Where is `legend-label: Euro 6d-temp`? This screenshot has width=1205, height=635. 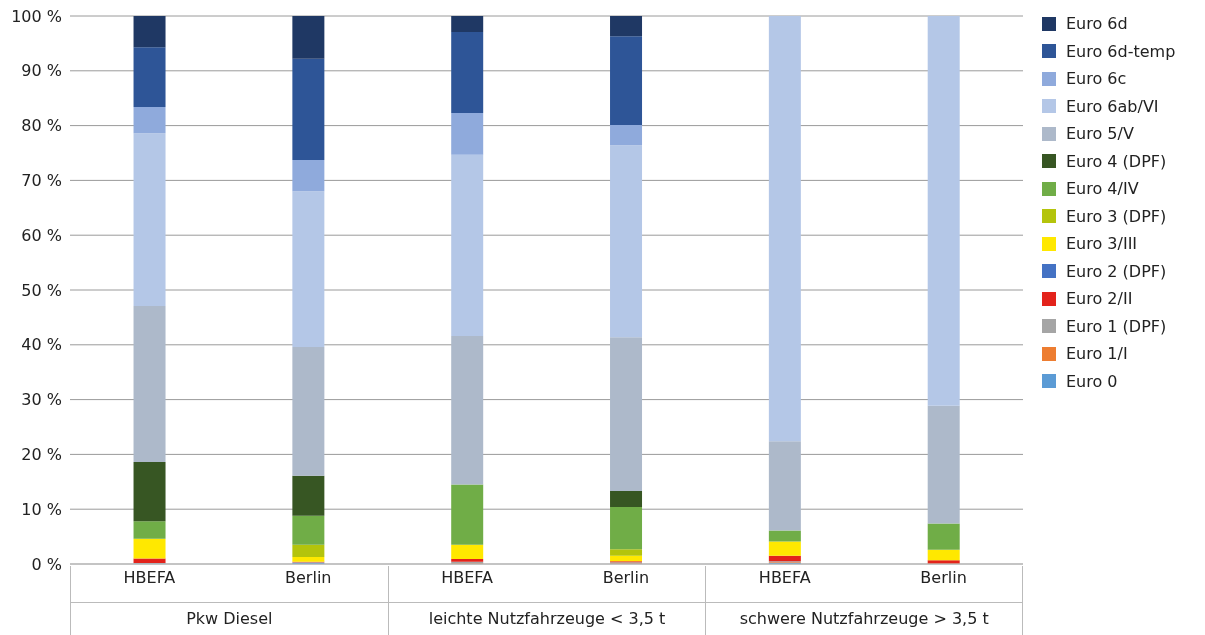 legend-label: Euro 6d-temp is located at coordinates (1121, 51).